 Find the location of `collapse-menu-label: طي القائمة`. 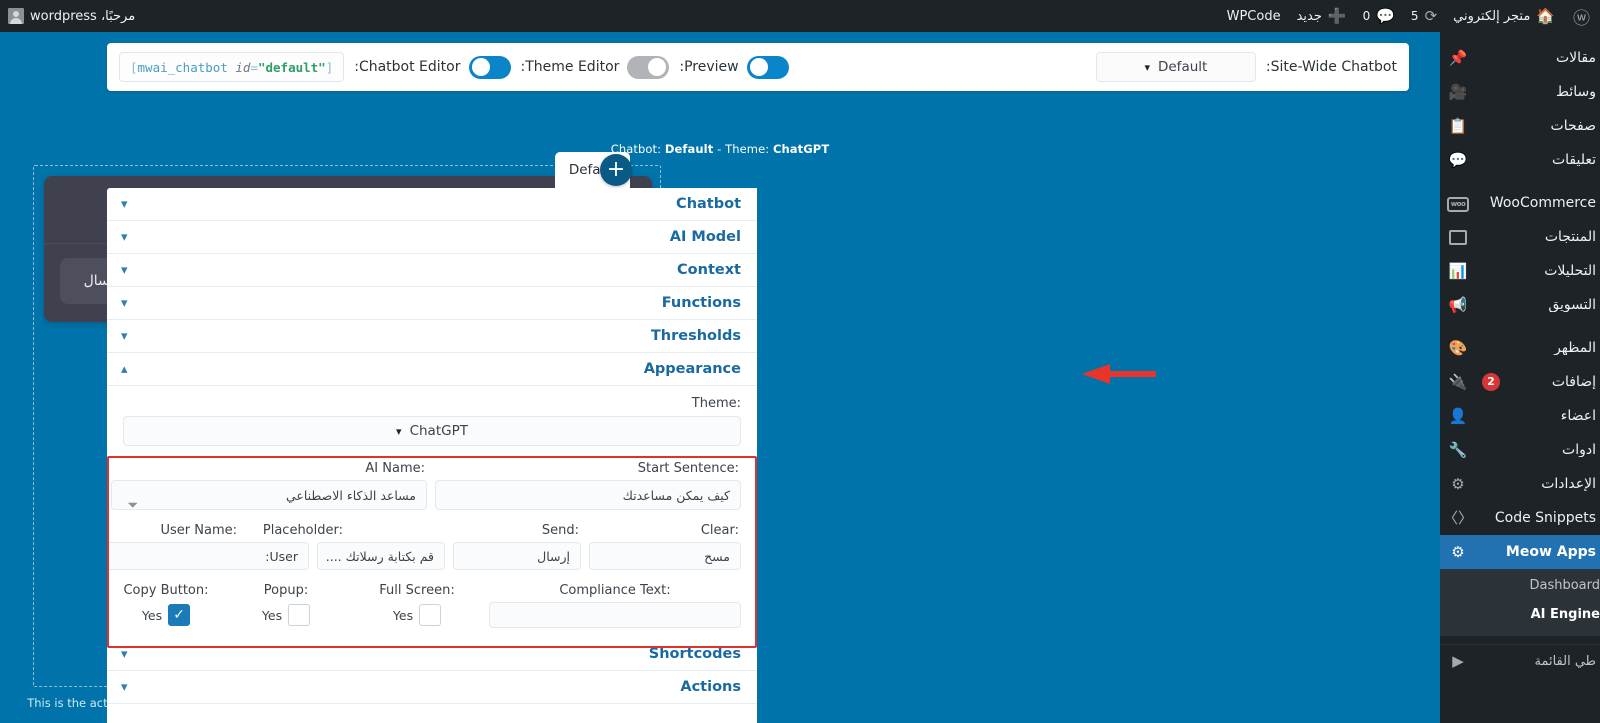

collapse-menu-label: طي القائمة is located at coordinates (1565, 661).